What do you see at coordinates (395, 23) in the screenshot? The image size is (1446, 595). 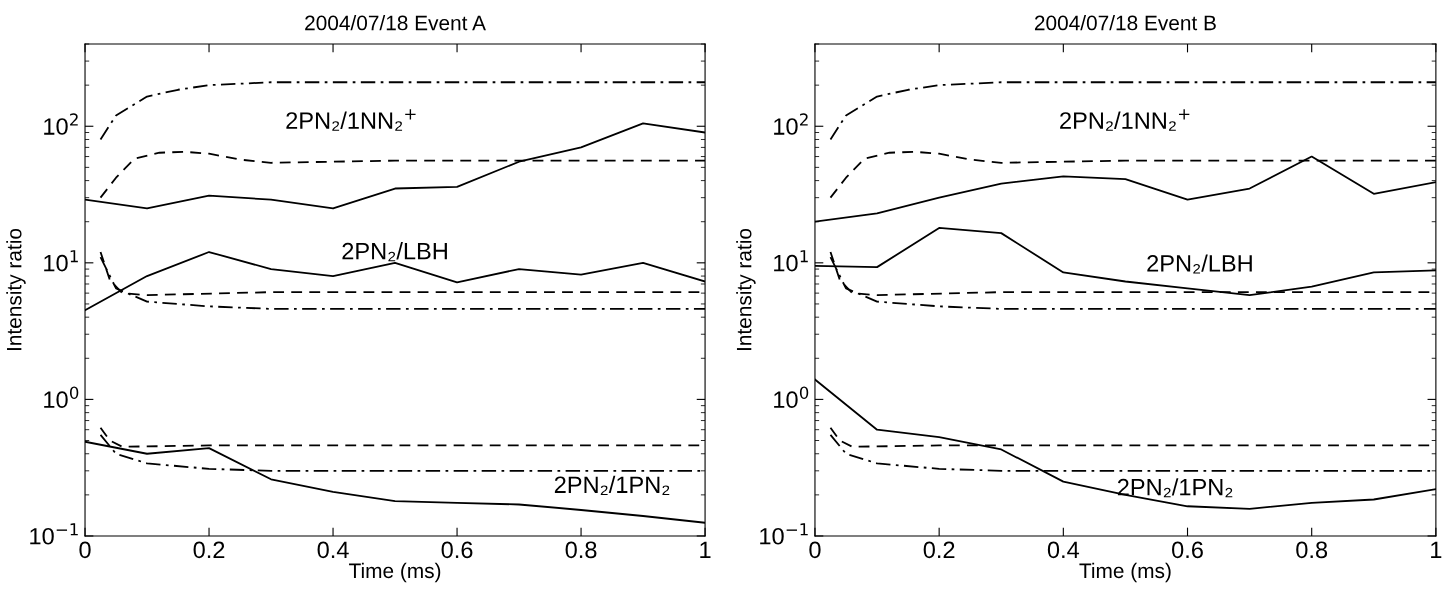 I see `chart-title: 2004/07/18 Event A` at bounding box center [395, 23].